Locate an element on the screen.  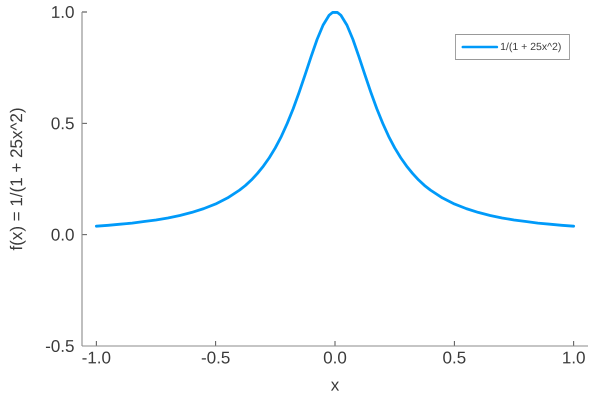
x-tick-label: -1.0 is located at coordinates (96, 358).